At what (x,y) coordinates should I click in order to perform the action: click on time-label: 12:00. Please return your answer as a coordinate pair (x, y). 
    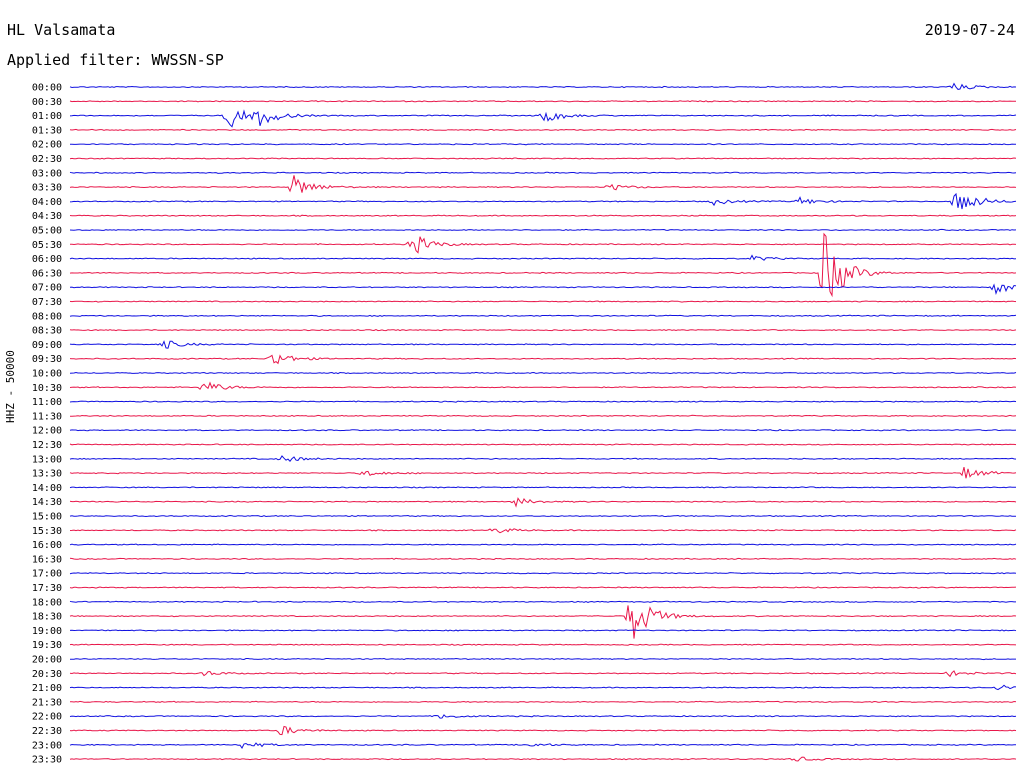
    Looking at the image, I should click on (47, 431).